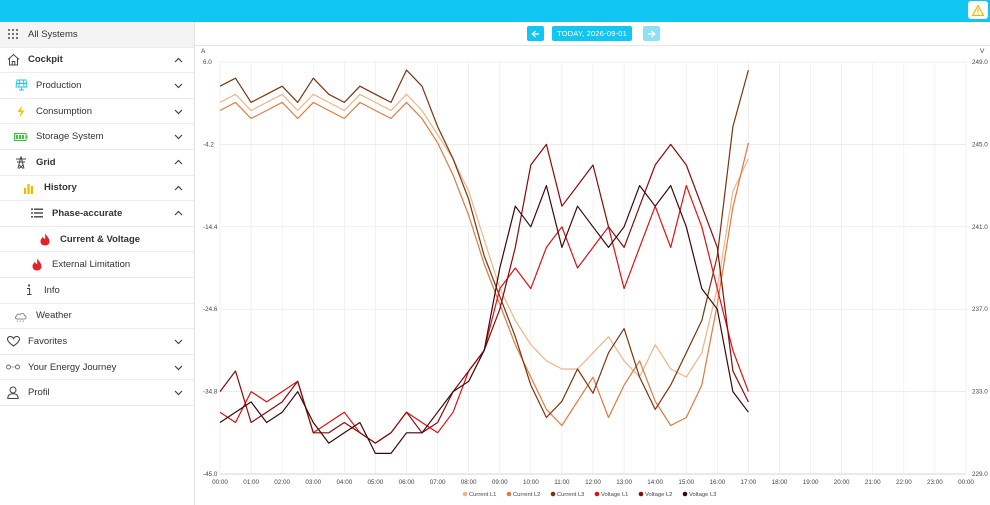 The image size is (990, 505). Describe the element at coordinates (72, 367) in the screenshot. I see `sidebar-item-label: Your Energy Journey` at that location.